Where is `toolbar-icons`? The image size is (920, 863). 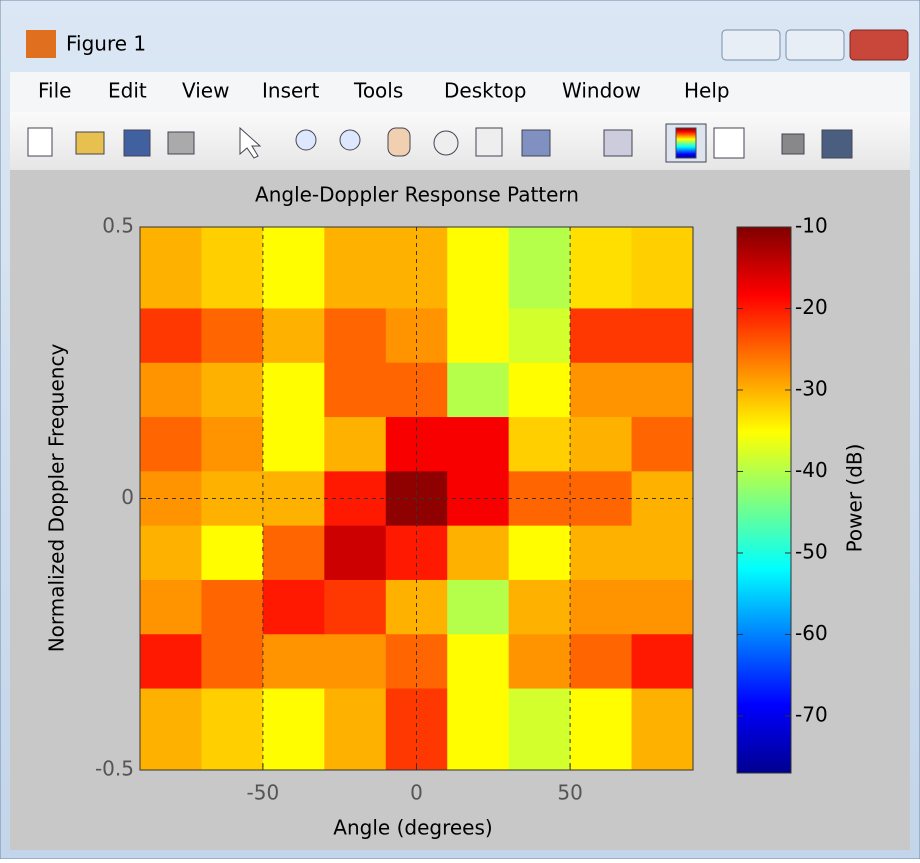
toolbar-icons is located at coordinates (440, 143).